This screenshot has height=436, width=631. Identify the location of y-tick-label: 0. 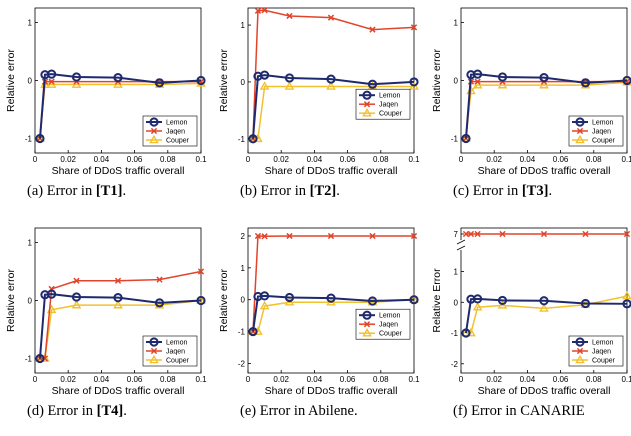
(243, 300).